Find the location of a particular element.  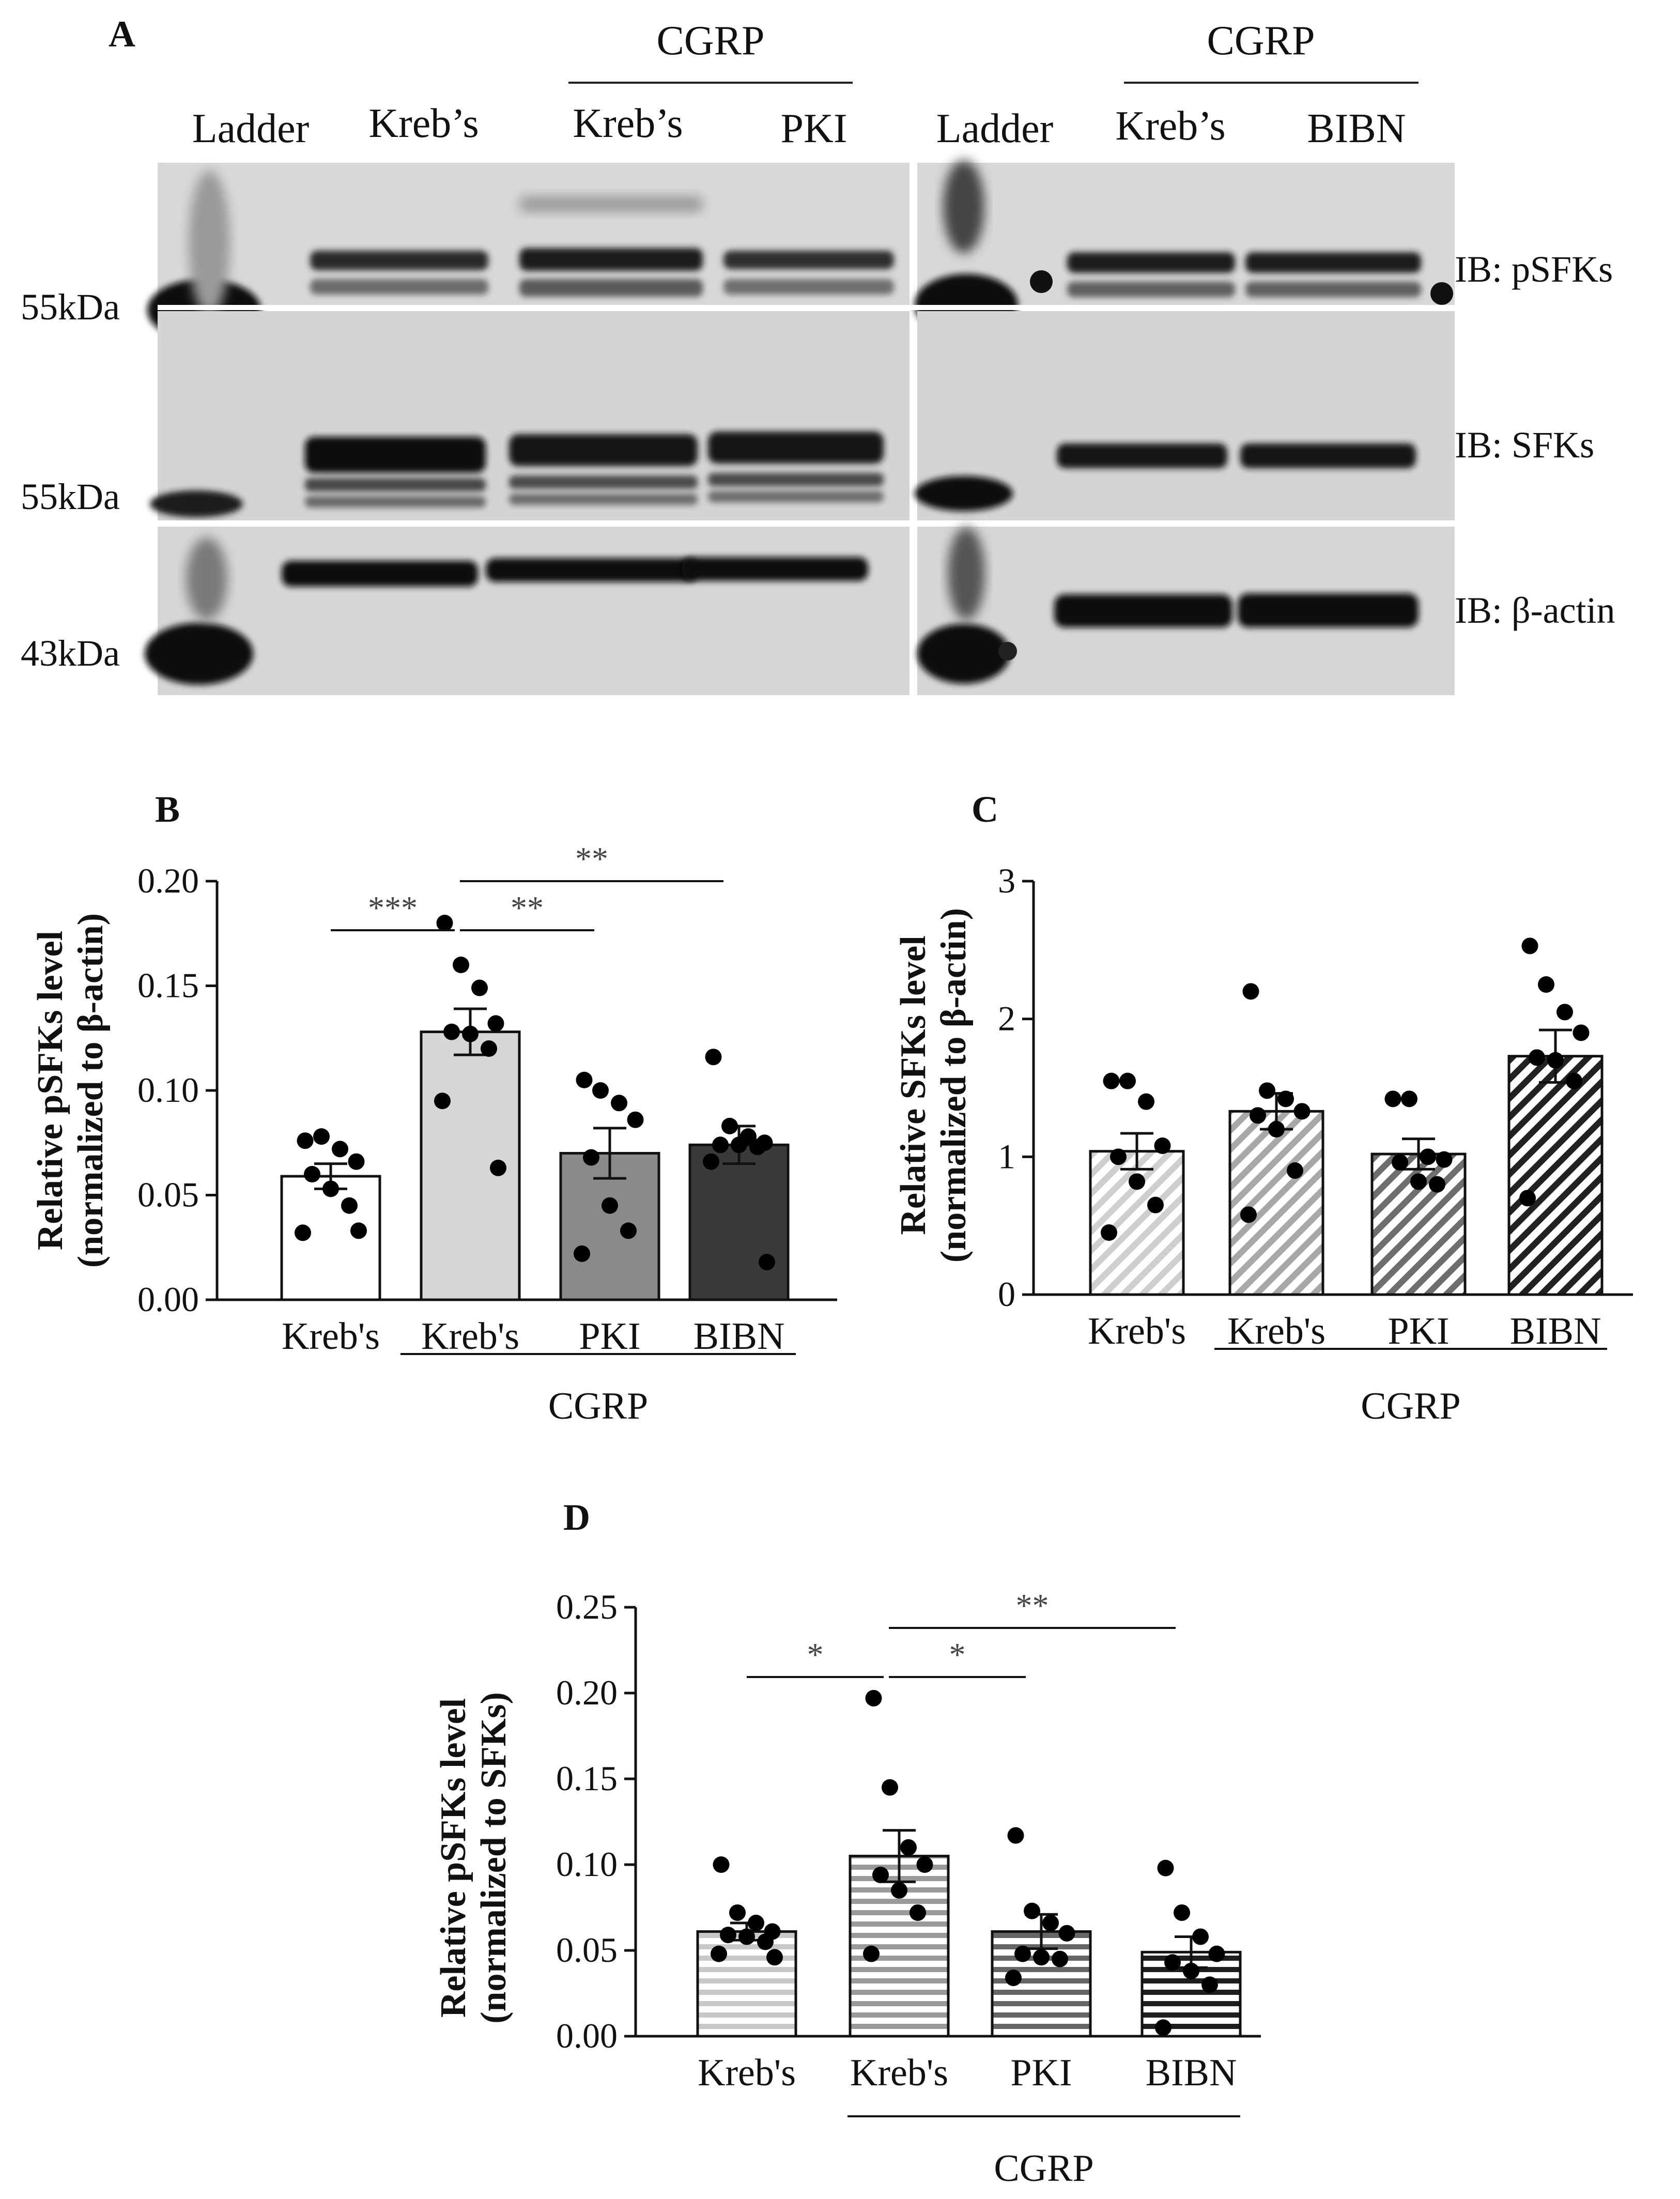

cgrp-header-left: CGRP is located at coordinates (711, 41).